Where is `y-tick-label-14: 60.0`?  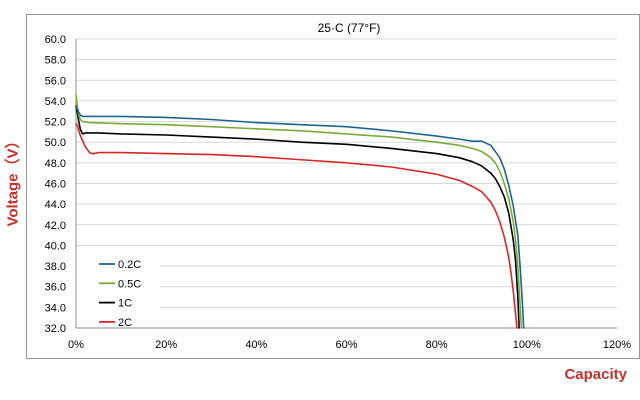 y-tick-label-14: 60.0 is located at coordinates (55, 40).